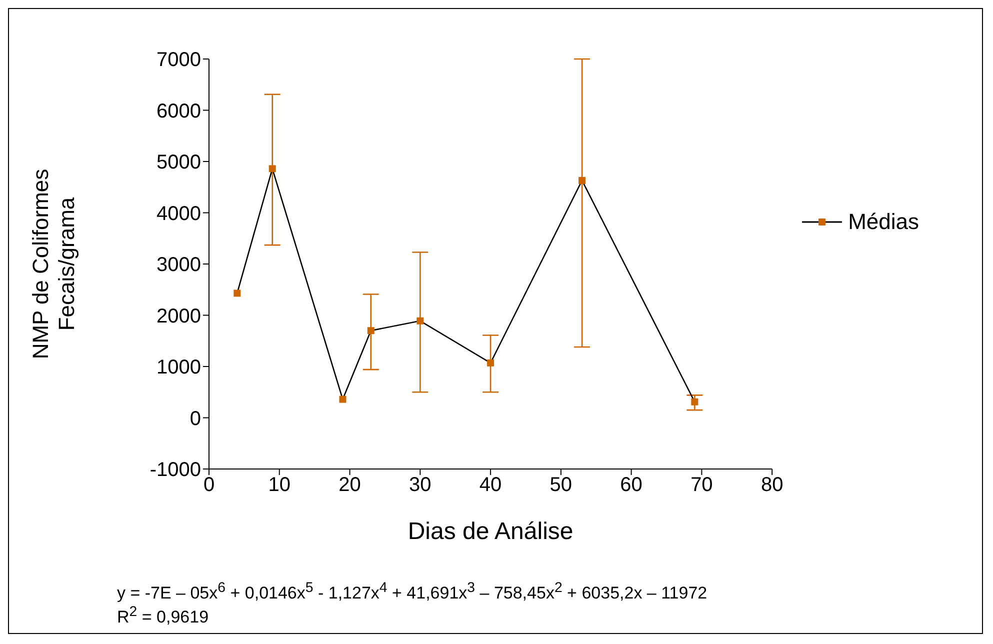 The height and width of the screenshot is (644, 993). Describe the element at coordinates (412, 591) in the screenshot. I see `text: y = -7E – 05x$^{6}$ + 0,0146x$^{5}$ - 1,127x$^{4}$ + 41,691x$^{3}$ – 758,45x$^{2}$ + 6035,2x – 11972` at that location.